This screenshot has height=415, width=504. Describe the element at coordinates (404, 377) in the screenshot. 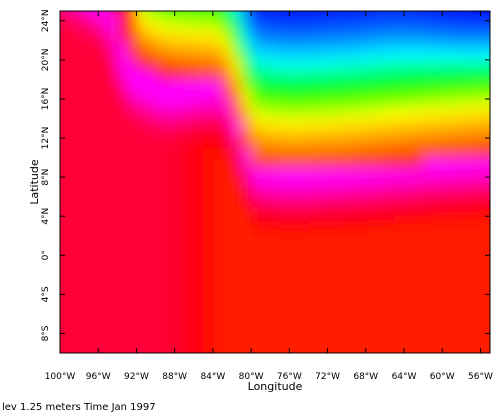

I see `x-tick-label: 64°W` at that location.